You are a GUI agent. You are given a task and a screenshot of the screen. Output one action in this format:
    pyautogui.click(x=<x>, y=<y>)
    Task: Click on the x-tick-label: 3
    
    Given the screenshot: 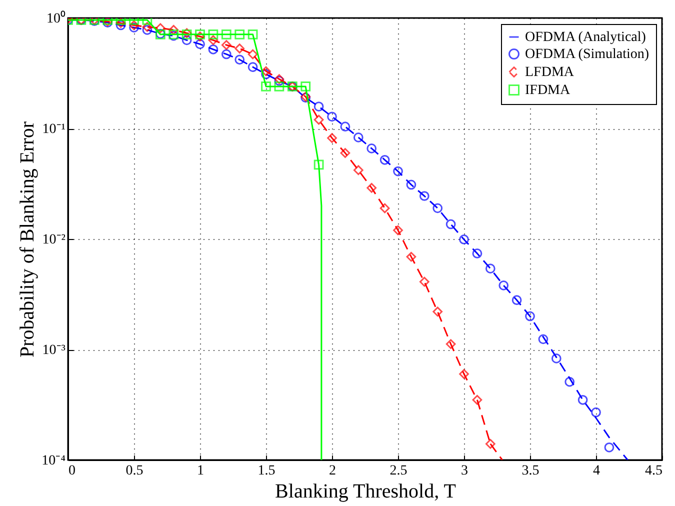 What is the action you would take?
    pyautogui.click(x=464, y=471)
    